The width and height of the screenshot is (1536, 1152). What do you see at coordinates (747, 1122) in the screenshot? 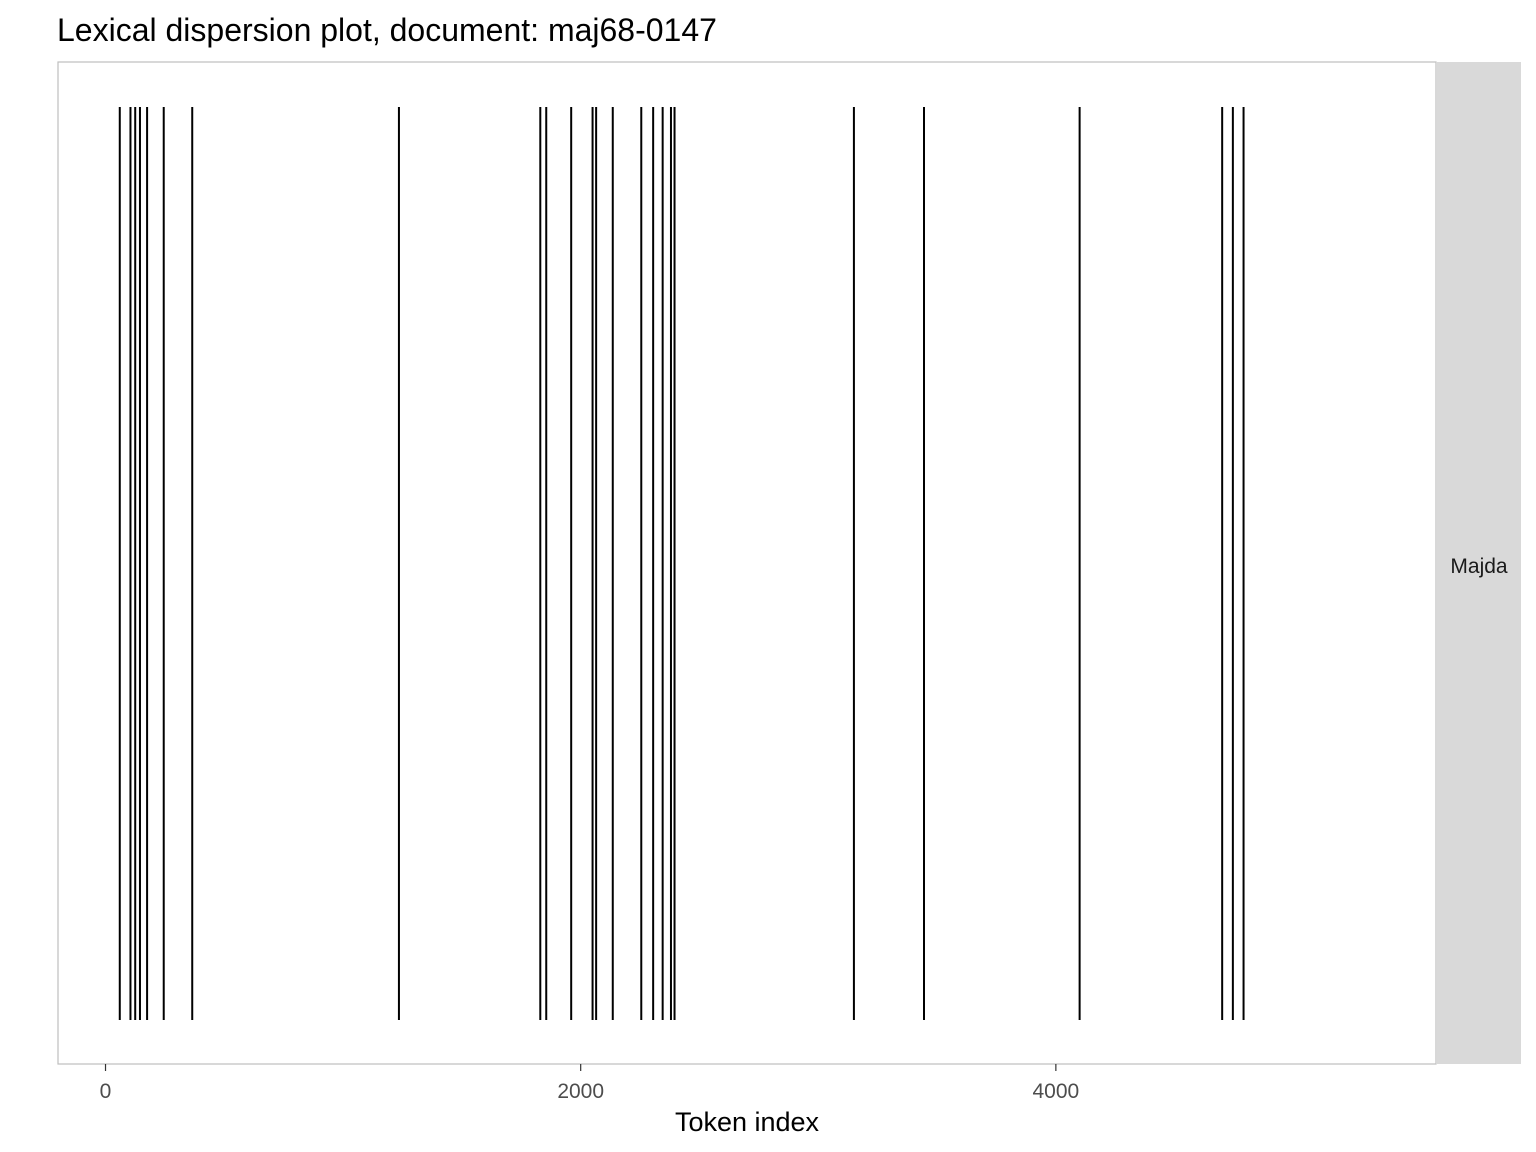
I see `x-axis-title: Token index` at bounding box center [747, 1122].